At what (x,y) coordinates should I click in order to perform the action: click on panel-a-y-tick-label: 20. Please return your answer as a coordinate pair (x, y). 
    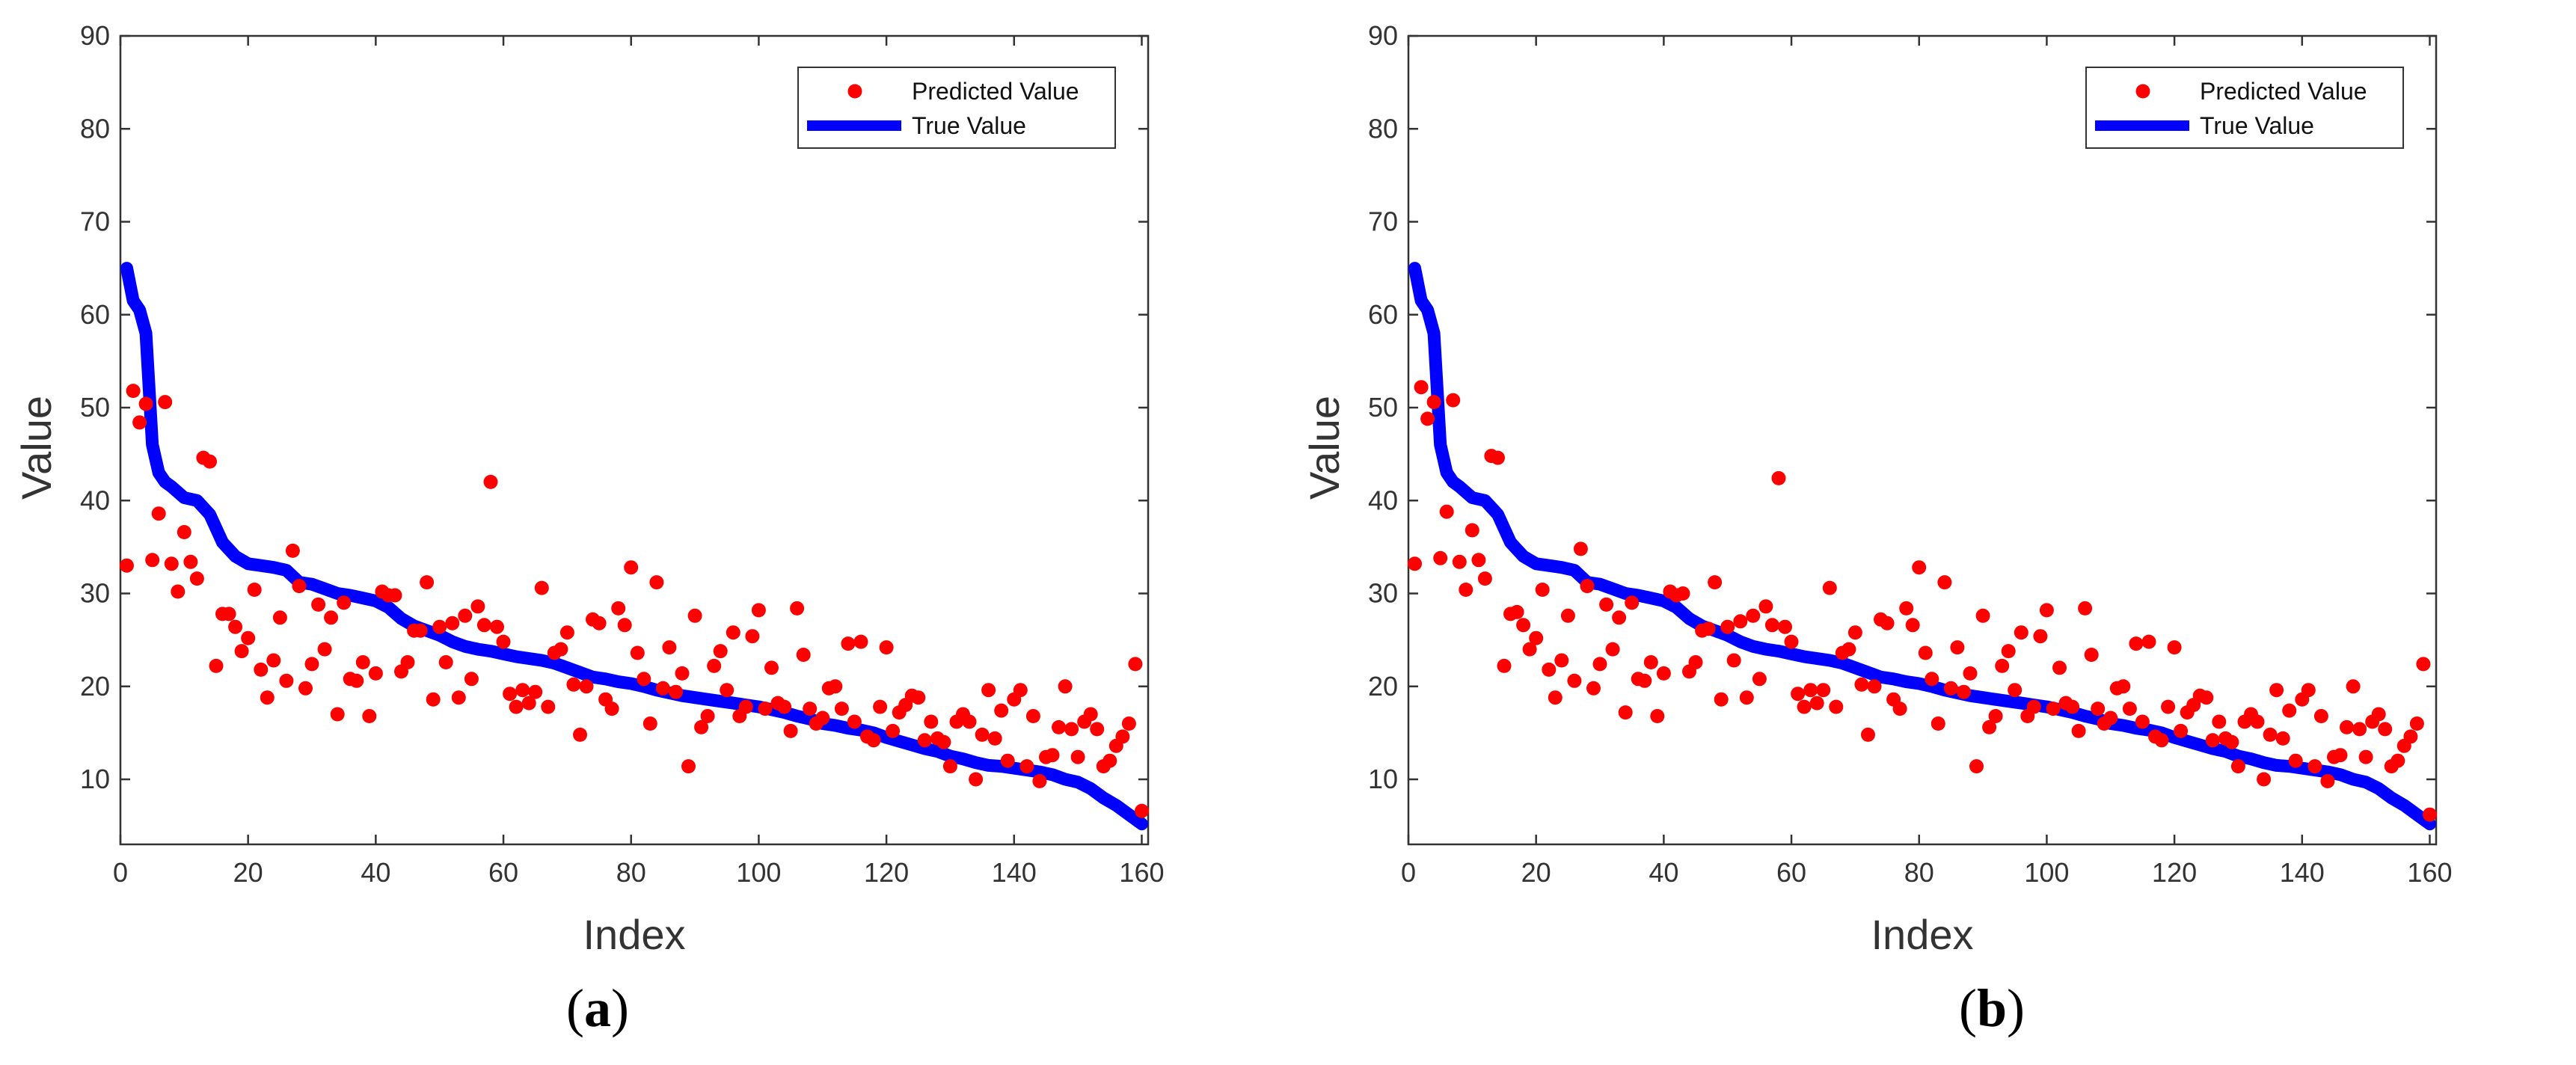
    Looking at the image, I should click on (95, 686).